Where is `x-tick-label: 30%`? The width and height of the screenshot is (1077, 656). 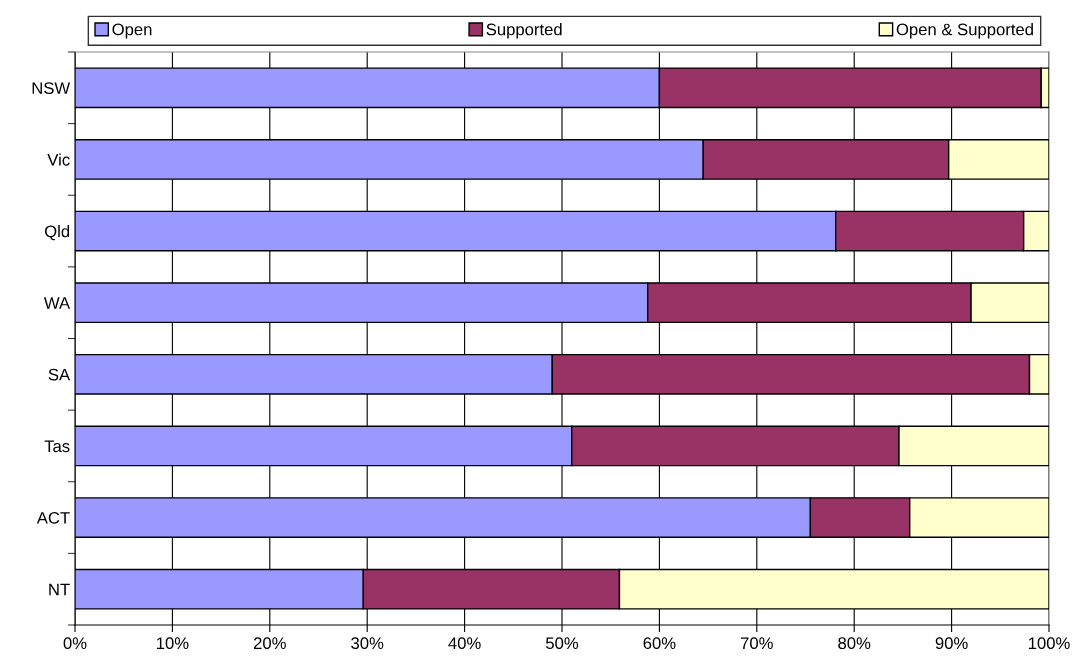 x-tick-label: 30% is located at coordinates (367, 643).